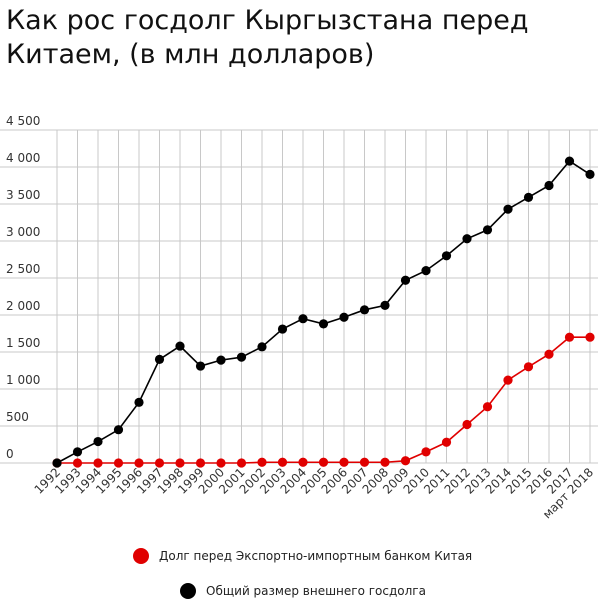  Describe the element at coordinates (141, 556) in the screenshot. I see `legend-marker-red` at that location.